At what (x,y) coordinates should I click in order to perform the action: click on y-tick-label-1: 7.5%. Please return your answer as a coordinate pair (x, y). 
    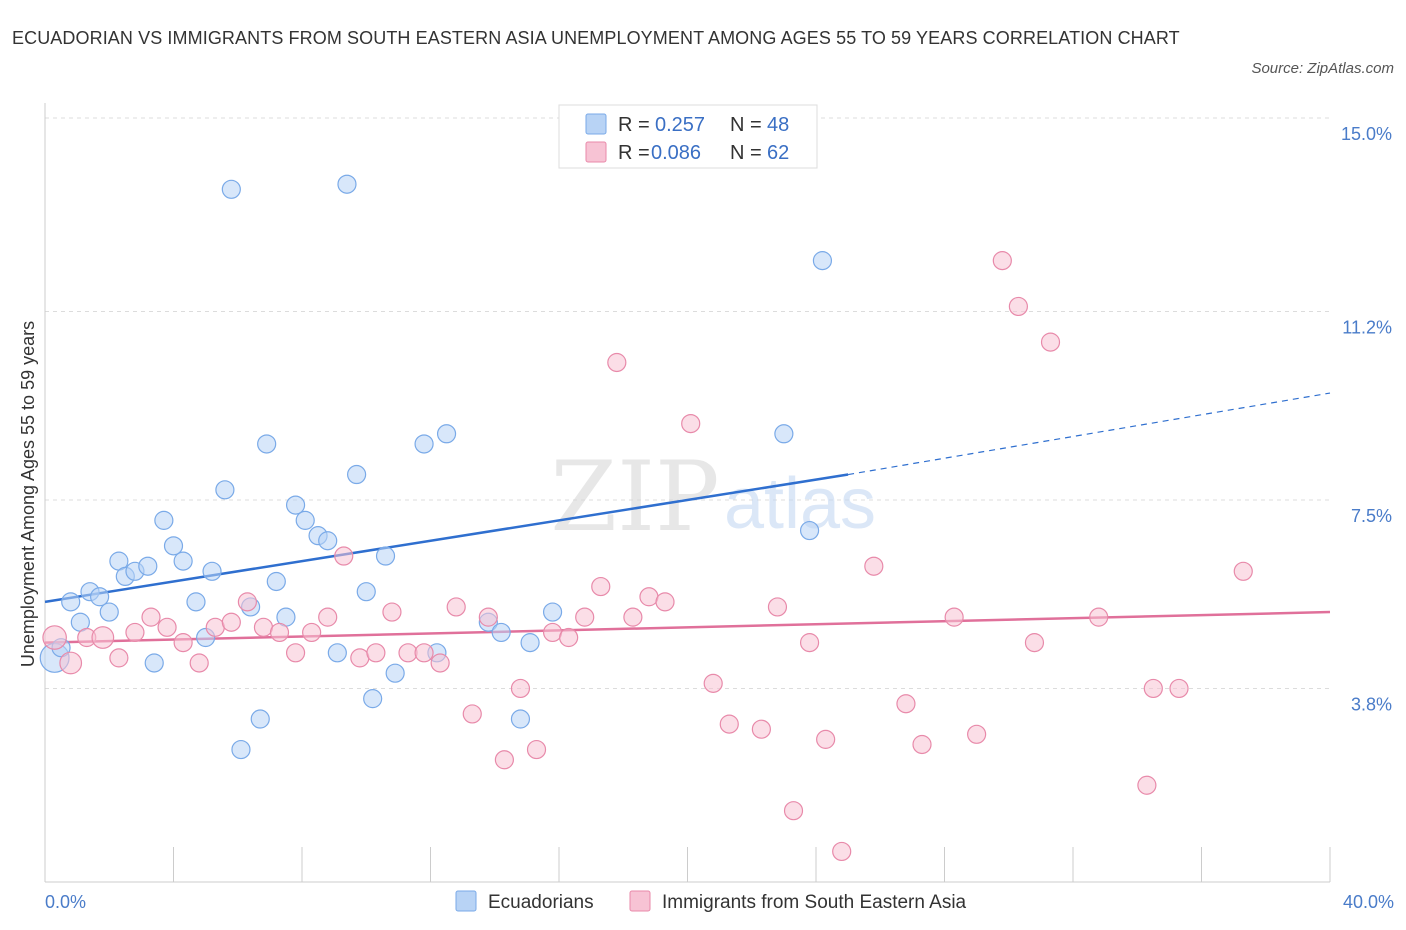
    Looking at the image, I should click on (1371, 516).